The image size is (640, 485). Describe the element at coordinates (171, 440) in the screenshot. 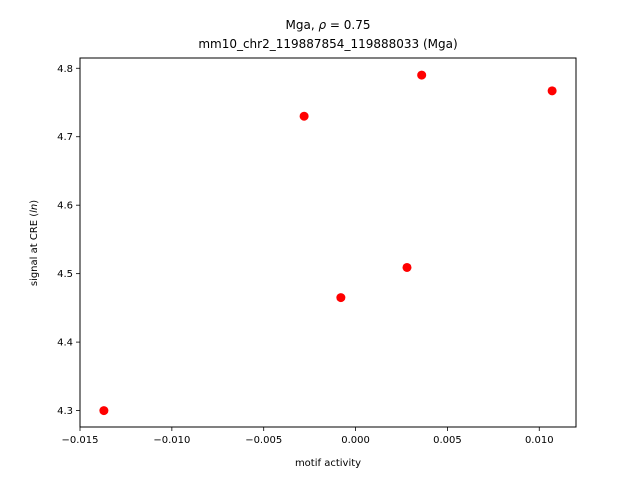

I see `x-tick-label: −0.010` at that location.